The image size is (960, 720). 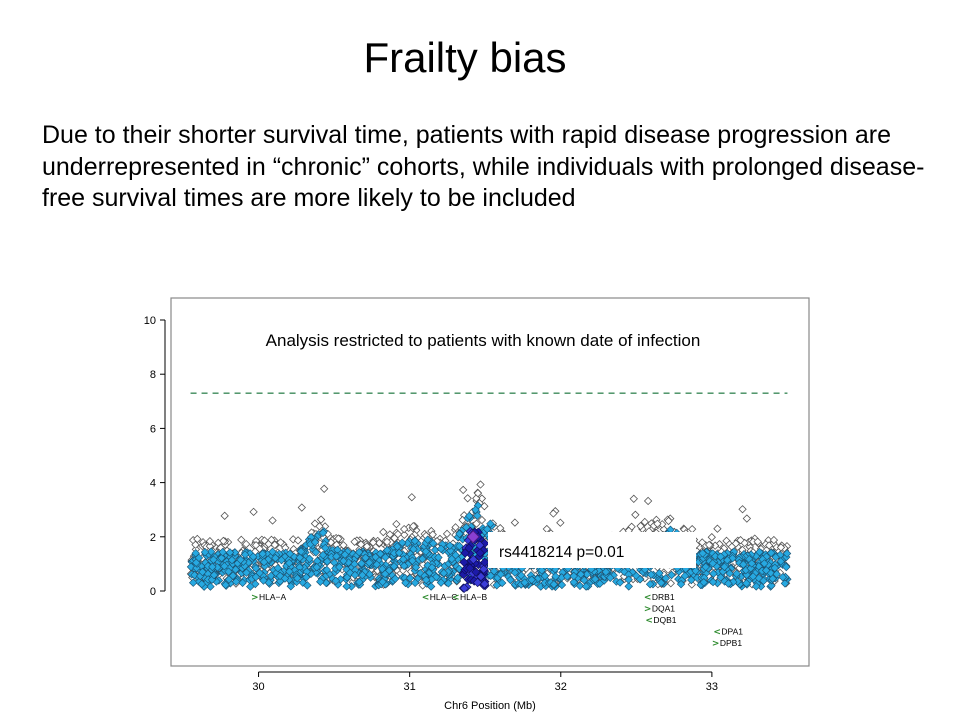 What do you see at coordinates (153, 375) in the screenshot?
I see `y-tick-label: 8` at bounding box center [153, 375].